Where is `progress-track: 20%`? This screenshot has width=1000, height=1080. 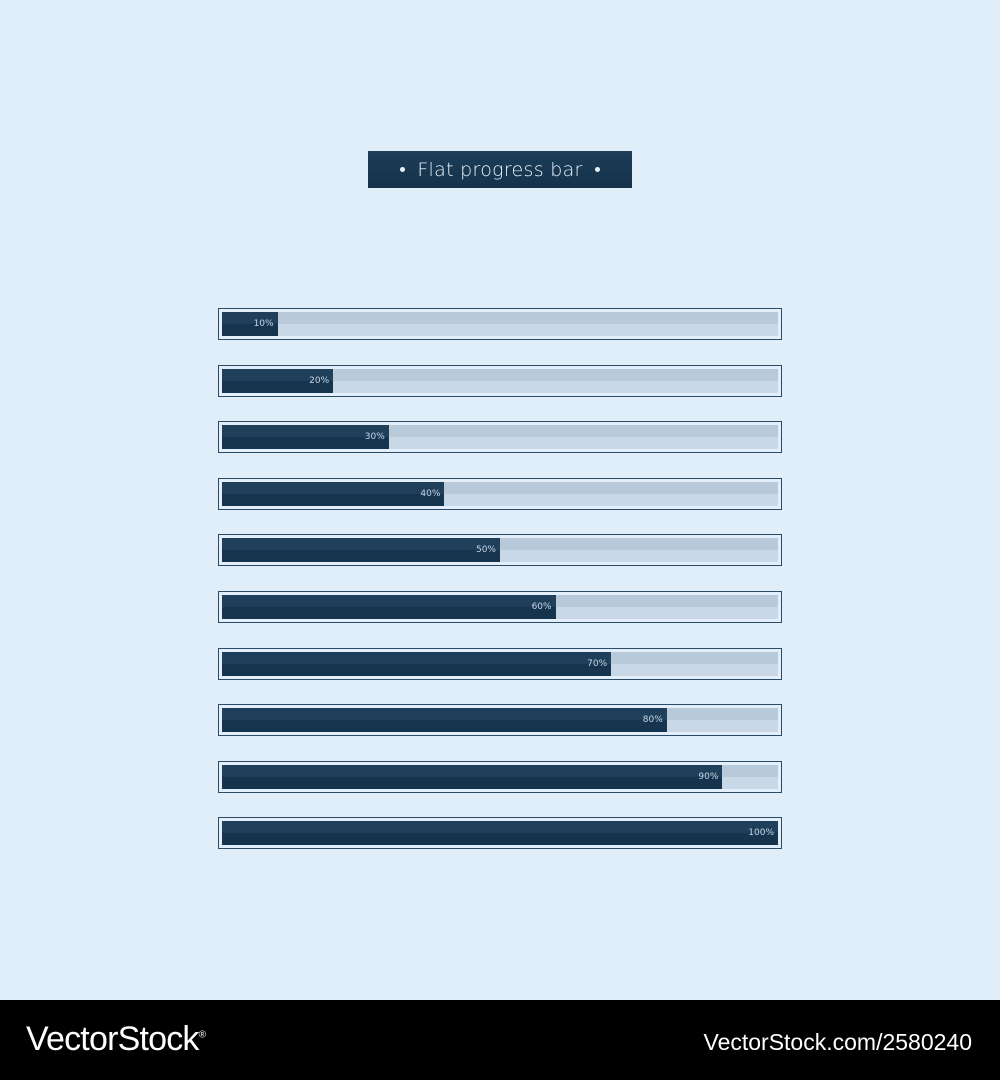
progress-track: 20% is located at coordinates (500, 380).